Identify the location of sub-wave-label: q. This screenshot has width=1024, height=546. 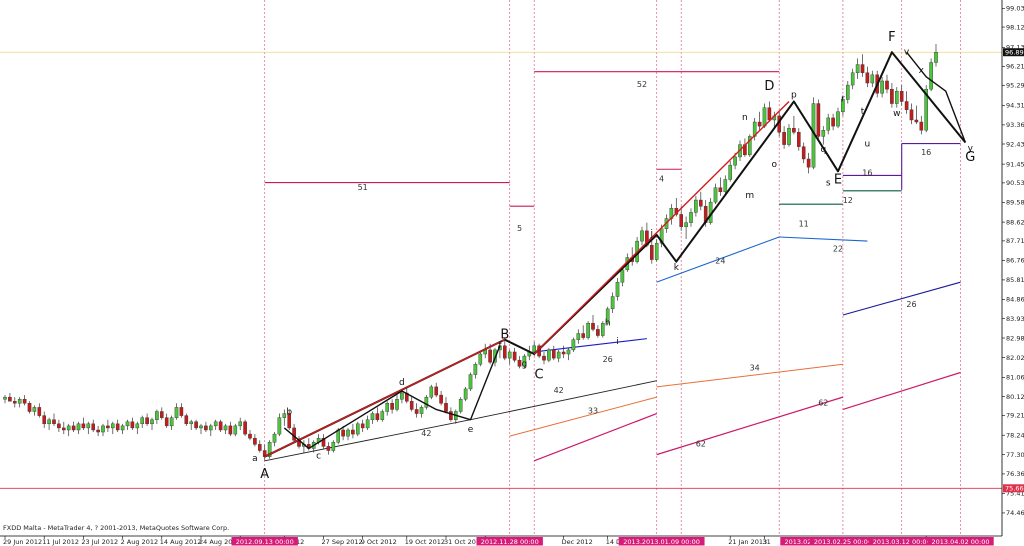
(823, 150).